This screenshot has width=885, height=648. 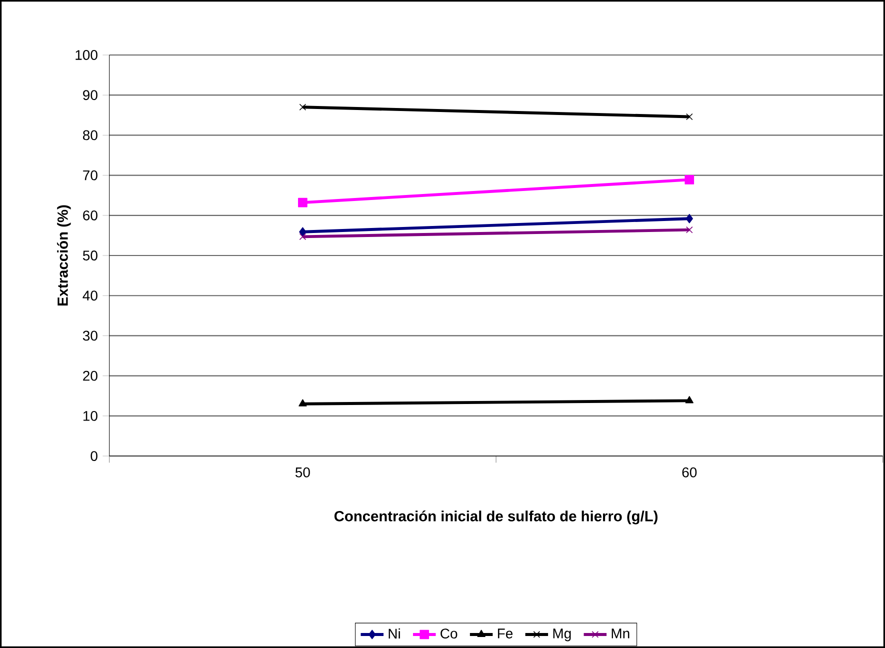 What do you see at coordinates (90, 255) in the screenshot?
I see `y-tick-label: 50` at bounding box center [90, 255].